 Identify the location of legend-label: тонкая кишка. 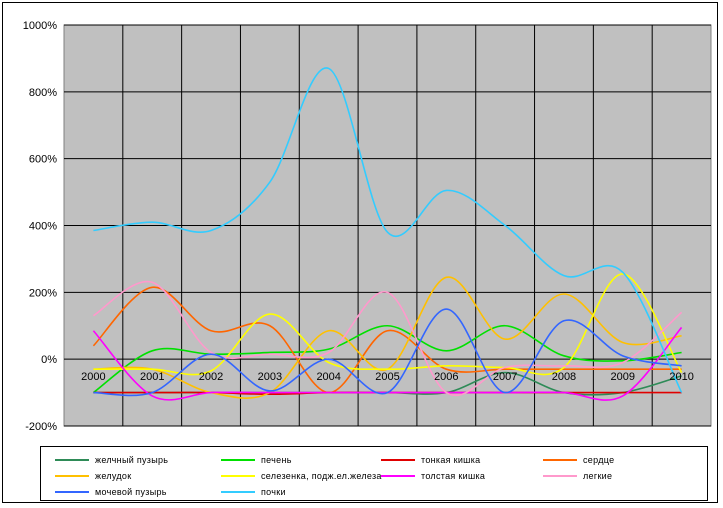
(451, 460).